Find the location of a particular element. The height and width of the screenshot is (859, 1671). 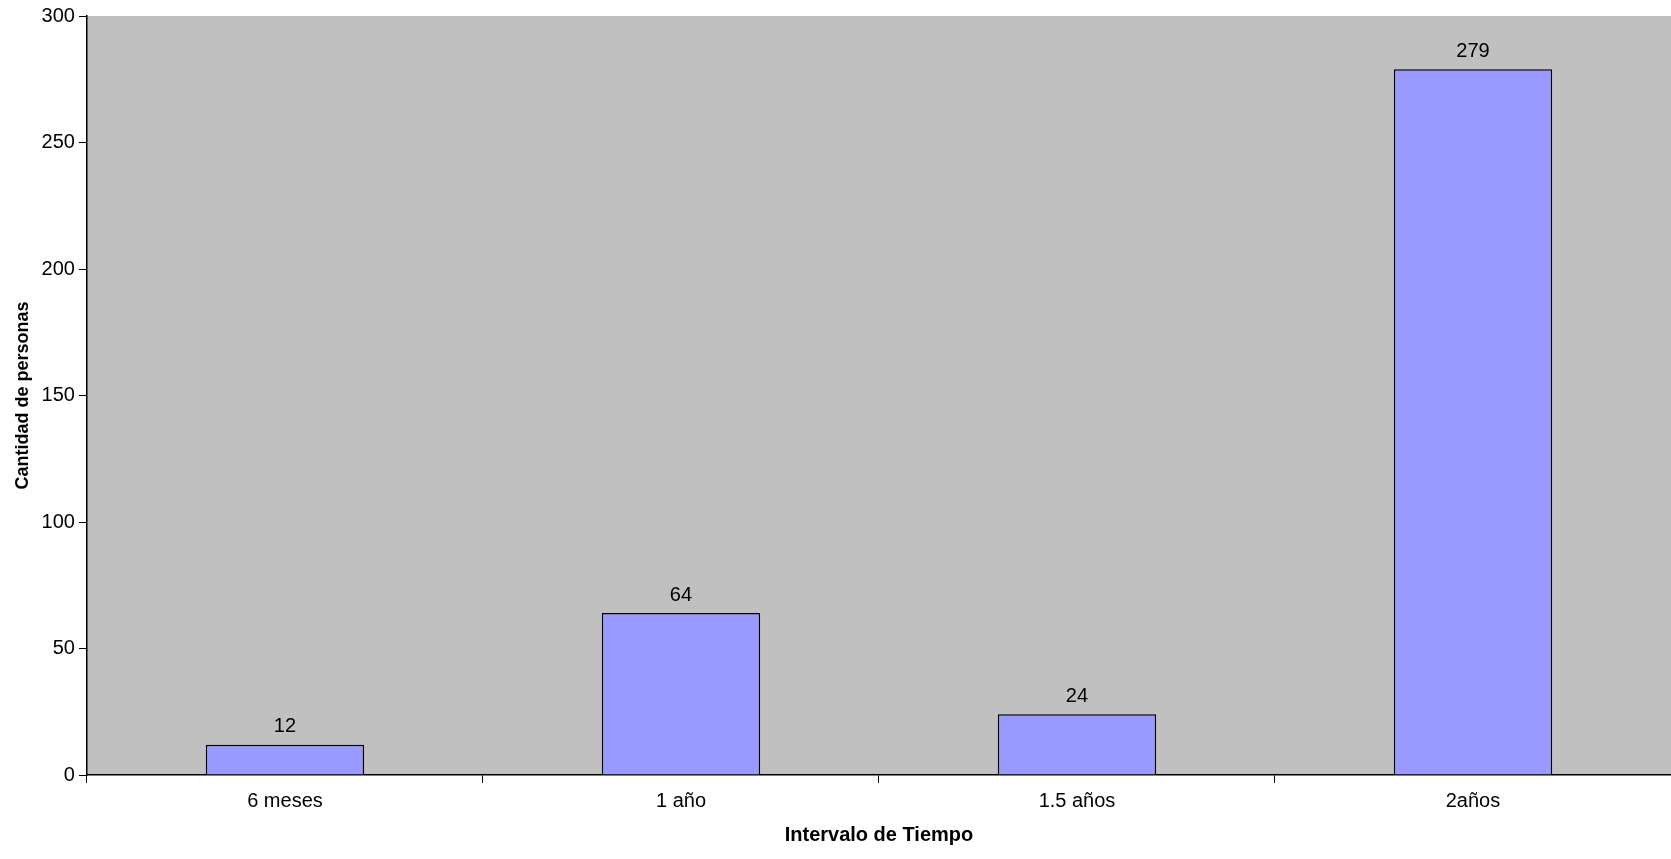

data-label: 24 is located at coordinates (1077, 694).